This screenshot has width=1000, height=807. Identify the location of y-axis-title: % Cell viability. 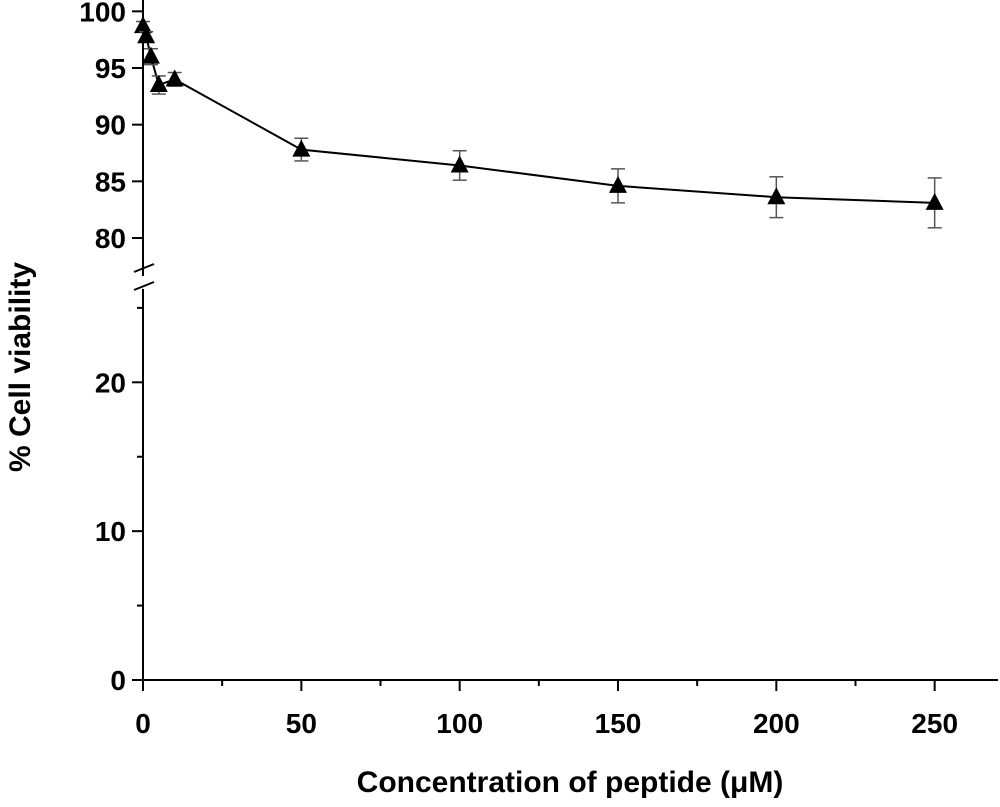
(20, 367).